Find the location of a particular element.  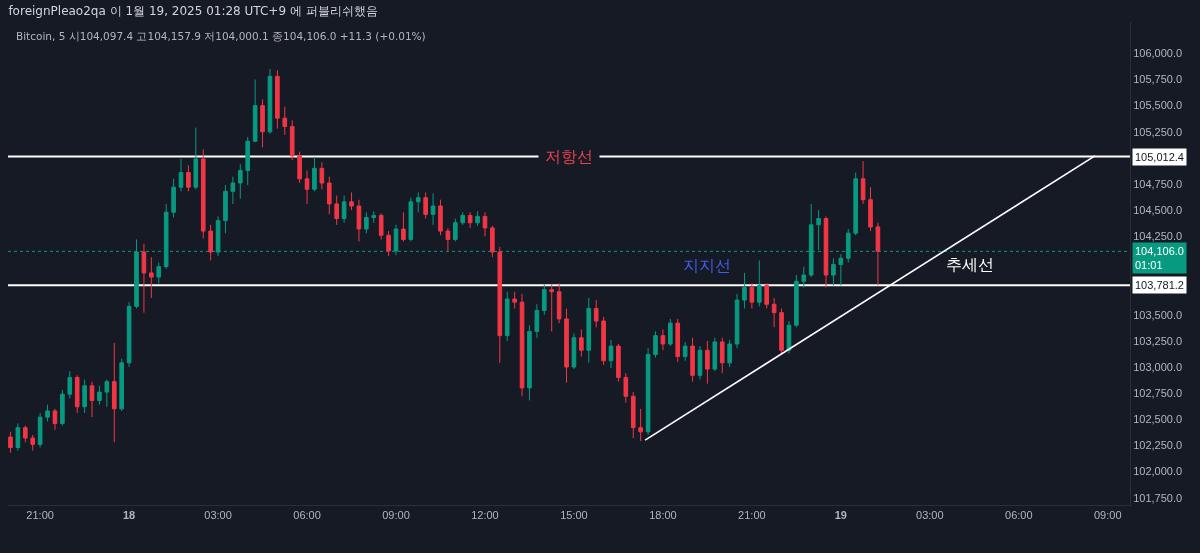

y-tick-label: 103,250.0 is located at coordinates (1158, 340).